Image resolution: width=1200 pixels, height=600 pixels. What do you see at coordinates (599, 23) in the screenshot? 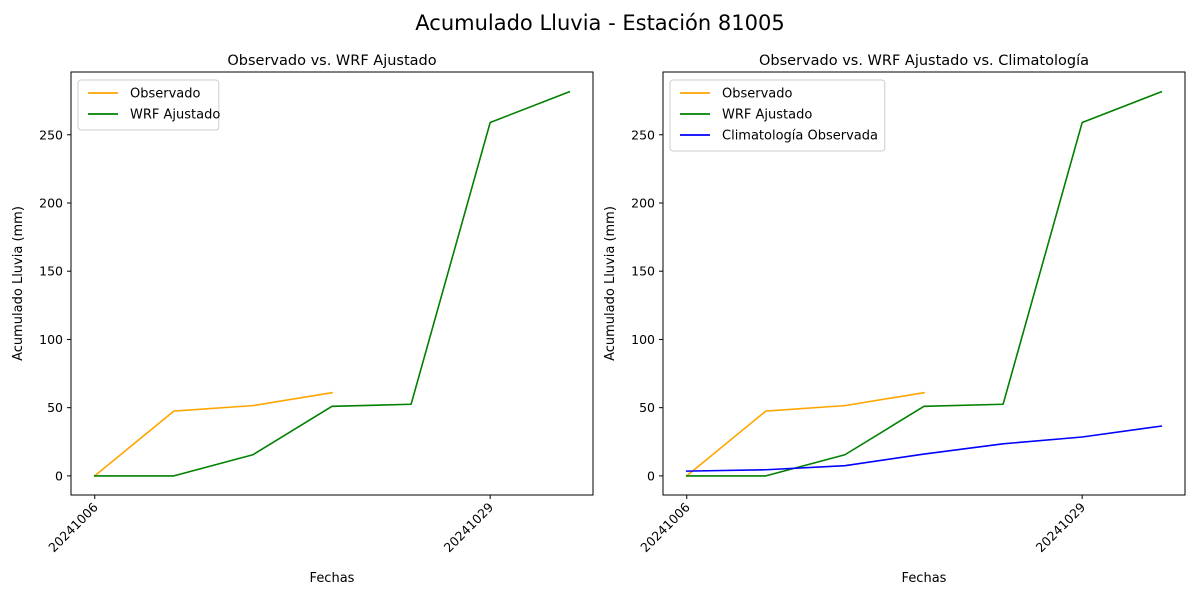
I see `figure-title: Acumulado Lluvia - Estación 81005` at bounding box center [599, 23].